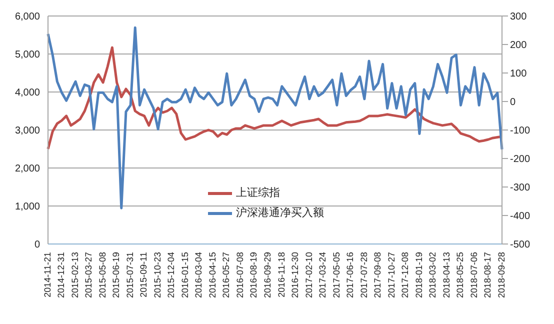 The height and width of the screenshot is (324, 554). I want to click on x-tick-label: 2016-03-04, so click(199, 275).